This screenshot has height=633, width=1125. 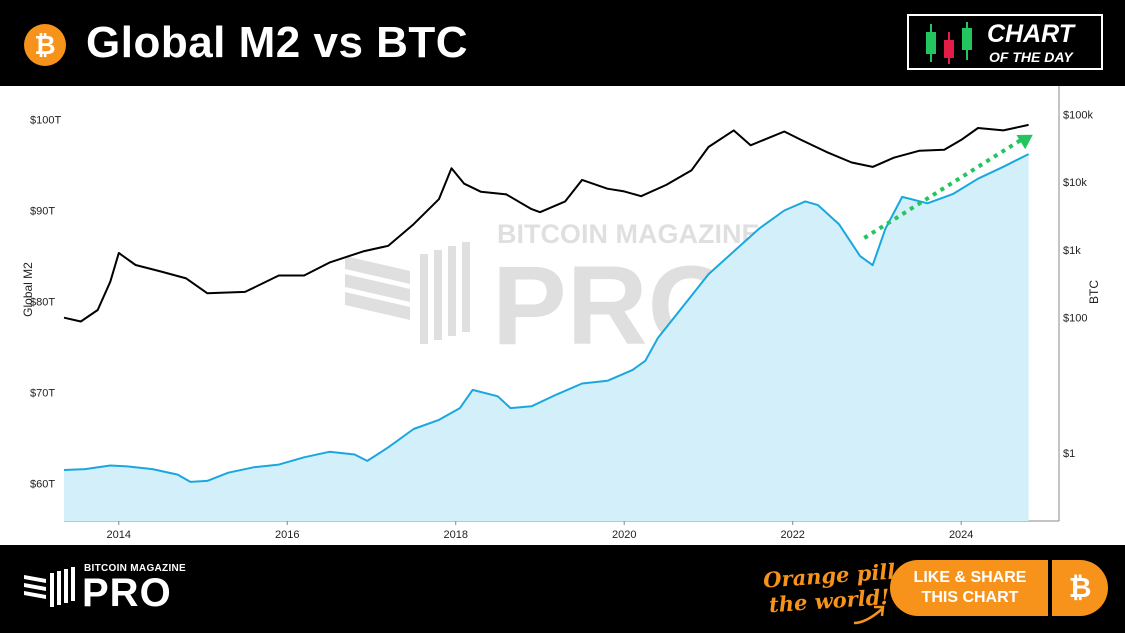 I want to click on like-share-button: LIKE & SHARE THIS CHART ₿, so click(x=999, y=588).